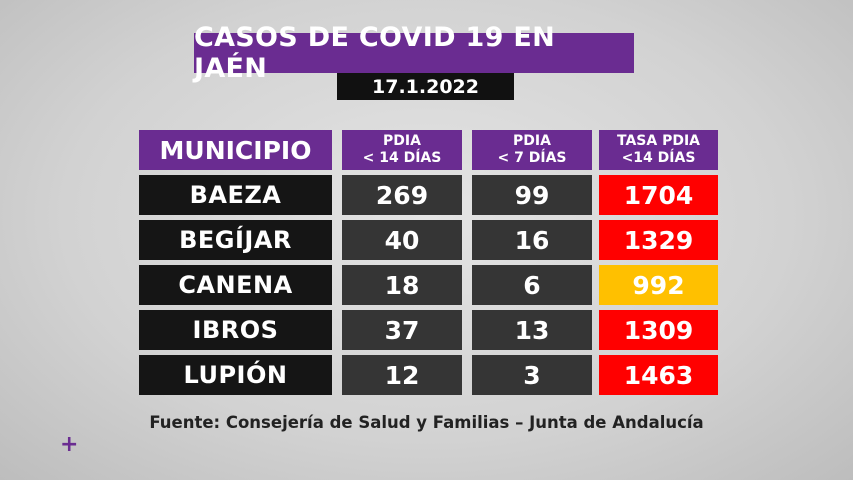 The width and height of the screenshot is (853, 480). I want to click on row-municipio: CANENA, so click(235, 285).